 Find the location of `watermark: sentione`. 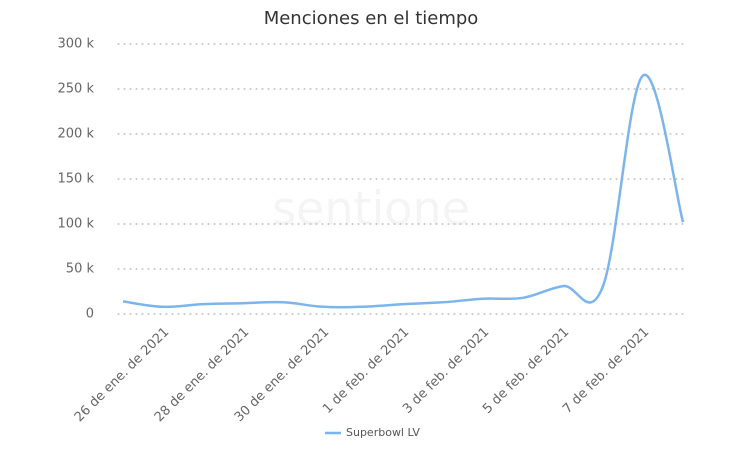

watermark: sentione is located at coordinates (371, 209).